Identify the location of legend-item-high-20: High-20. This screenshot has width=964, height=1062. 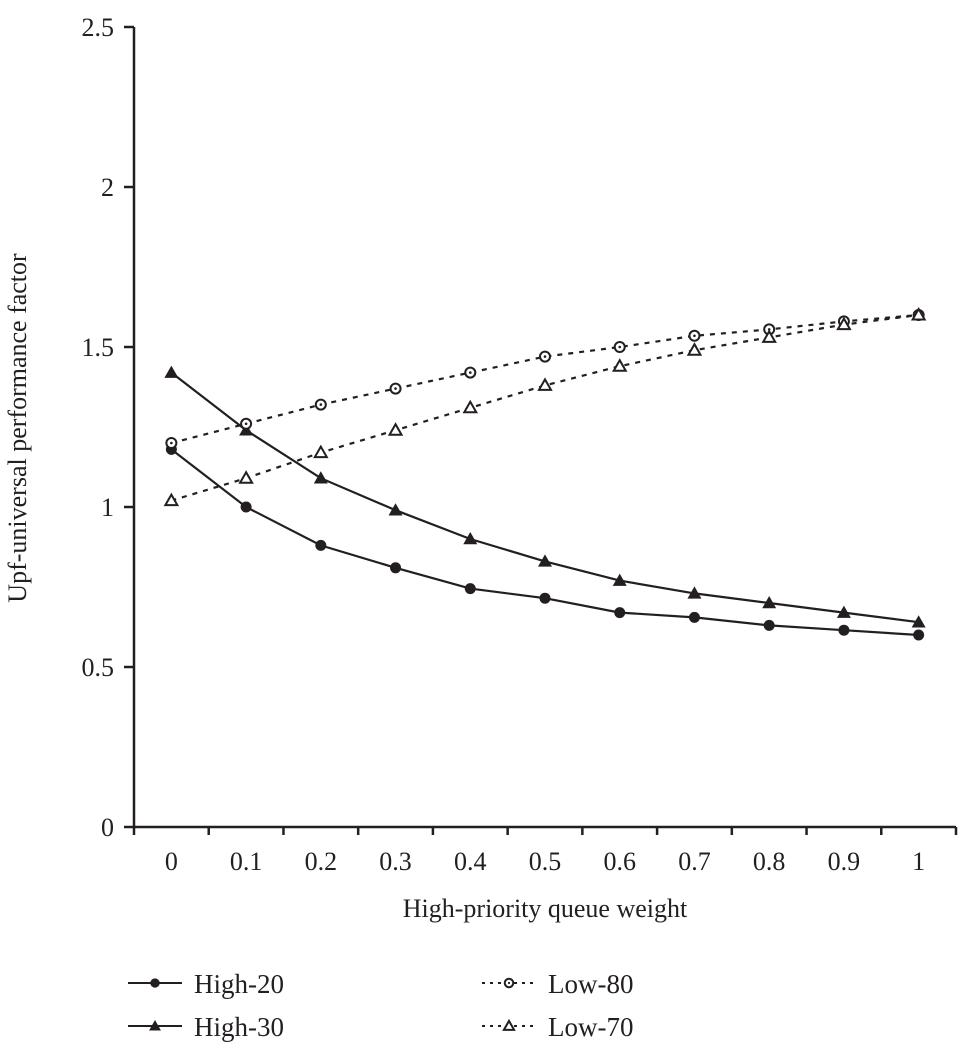
(206, 984).